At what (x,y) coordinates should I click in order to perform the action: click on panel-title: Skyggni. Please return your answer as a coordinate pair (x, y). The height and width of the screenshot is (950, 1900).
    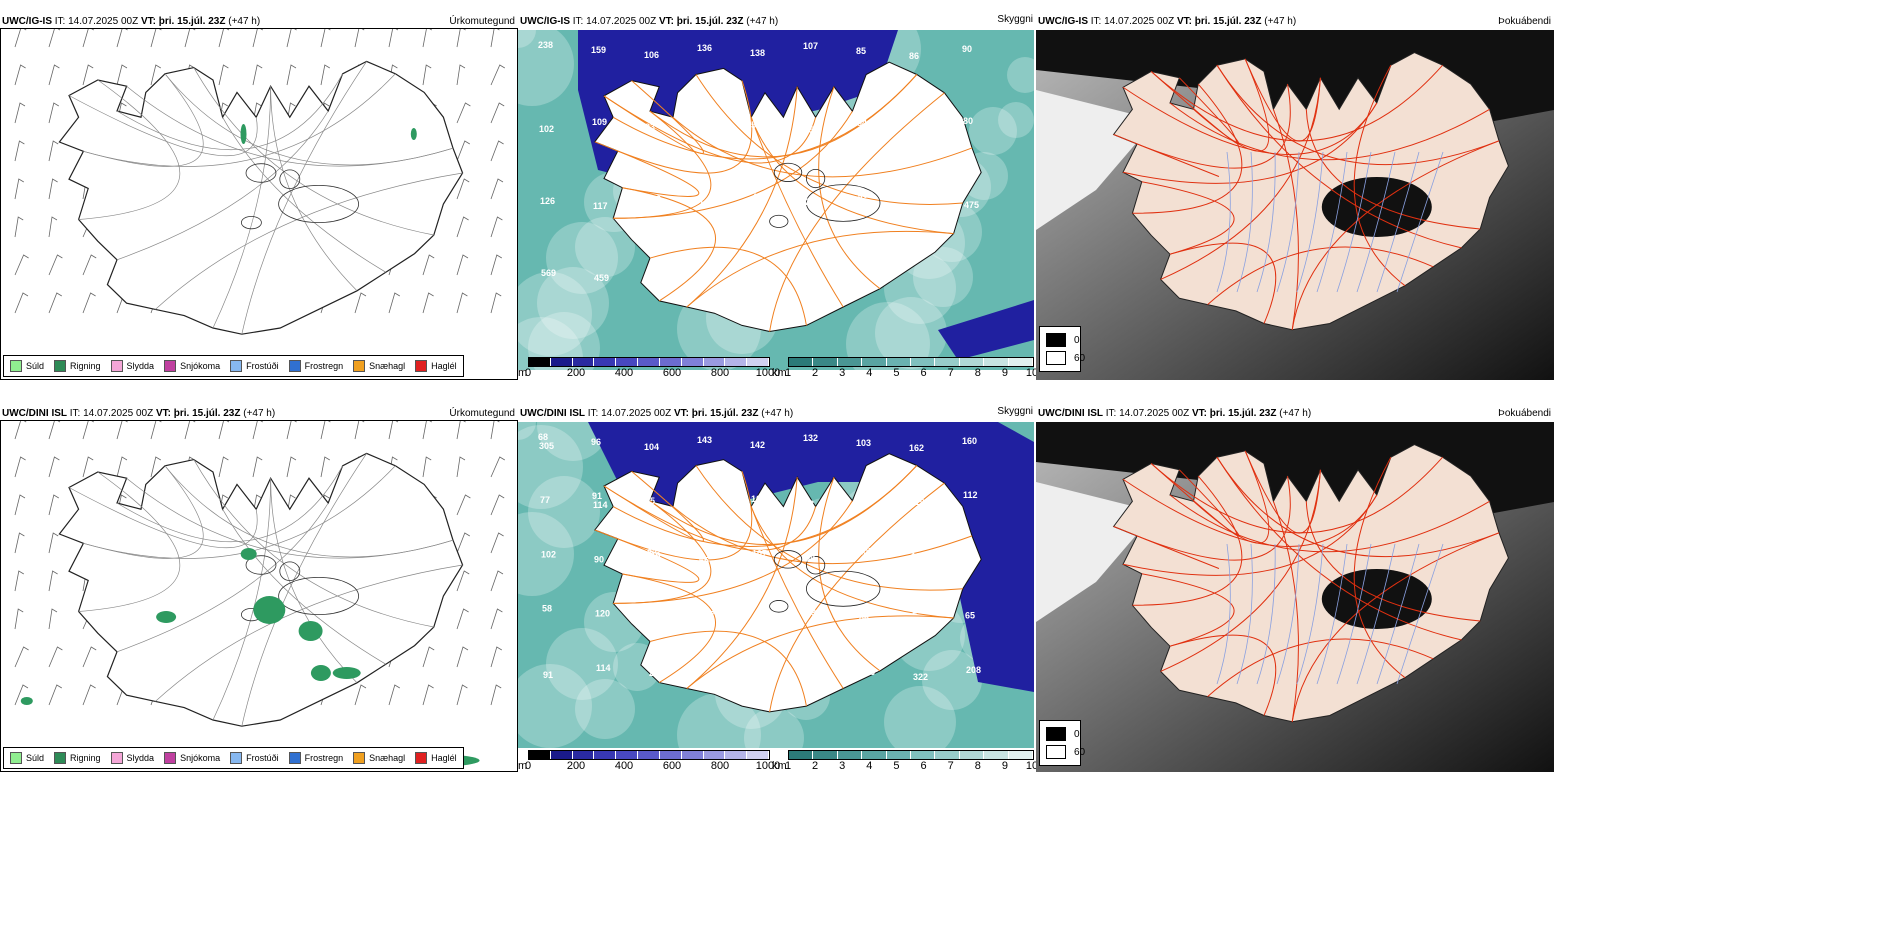
    Looking at the image, I should click on (1015, 19).